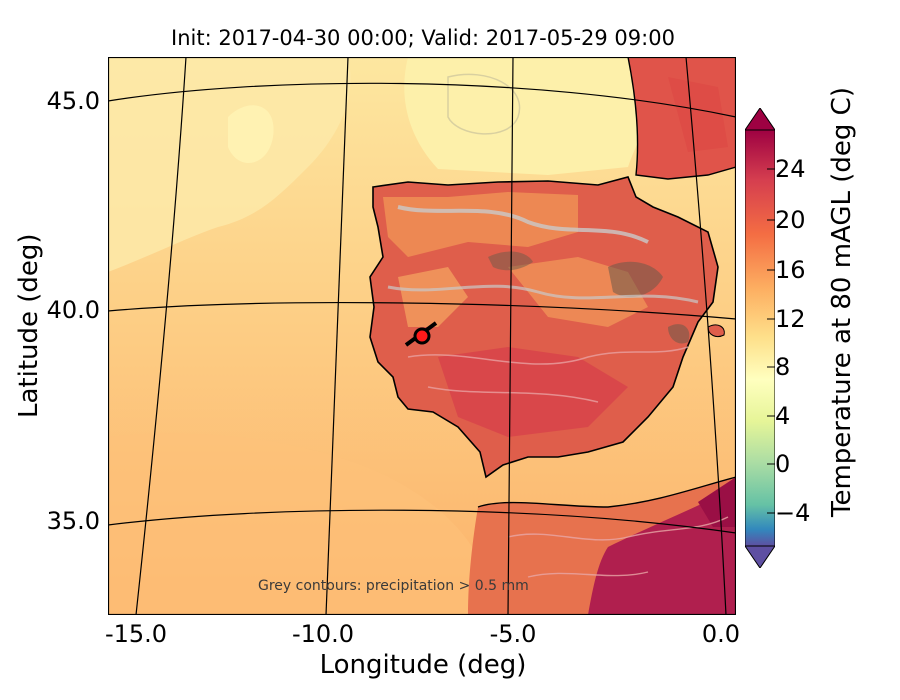 Image resolution: width=900 pixels, height=700 pixels. What do you see at coordinates (790, 220) in the screenshot?
I see `colorbar-tick-label: 20` at bounding box center [790, 220].